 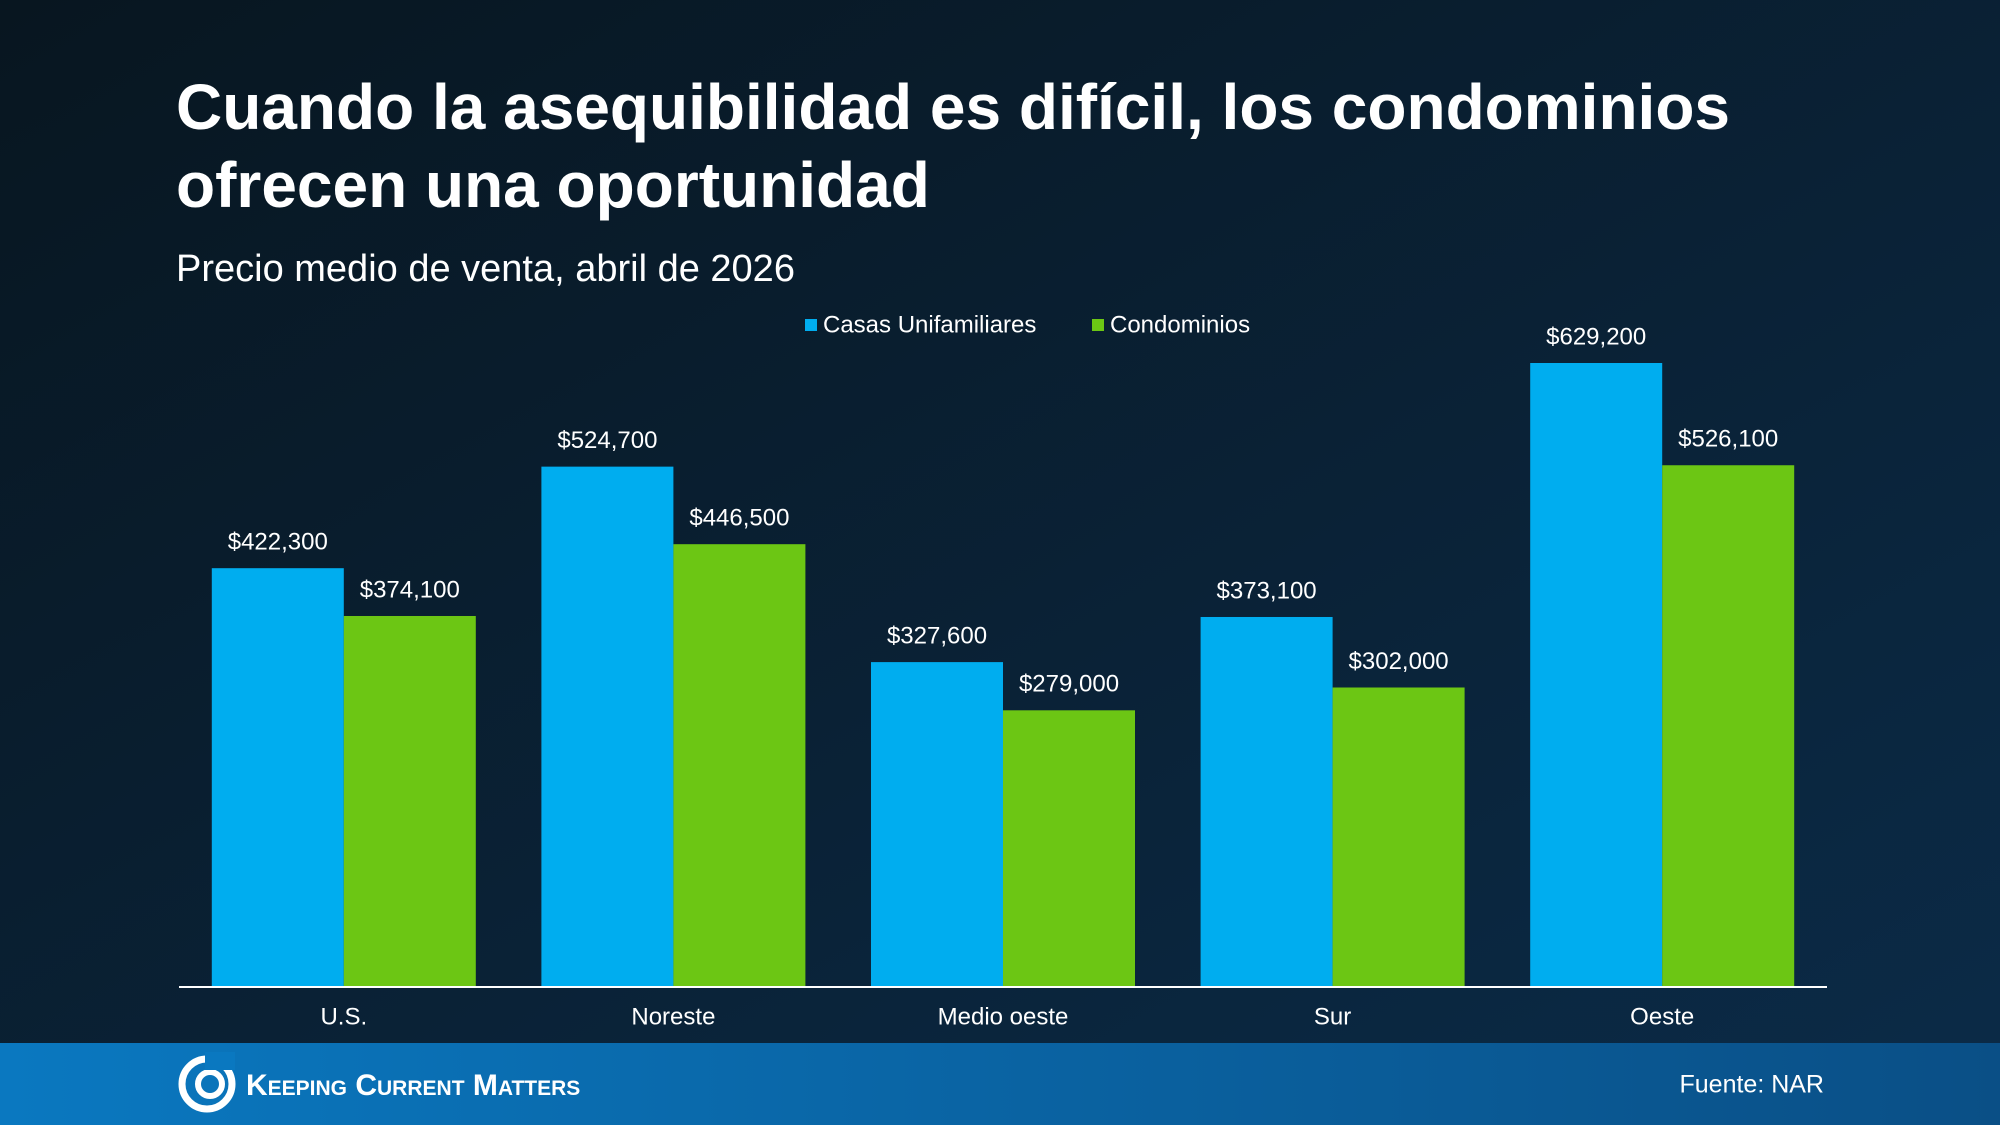 I want to click on x-tick-label: Oeste, so click(x=1662, y=1016).